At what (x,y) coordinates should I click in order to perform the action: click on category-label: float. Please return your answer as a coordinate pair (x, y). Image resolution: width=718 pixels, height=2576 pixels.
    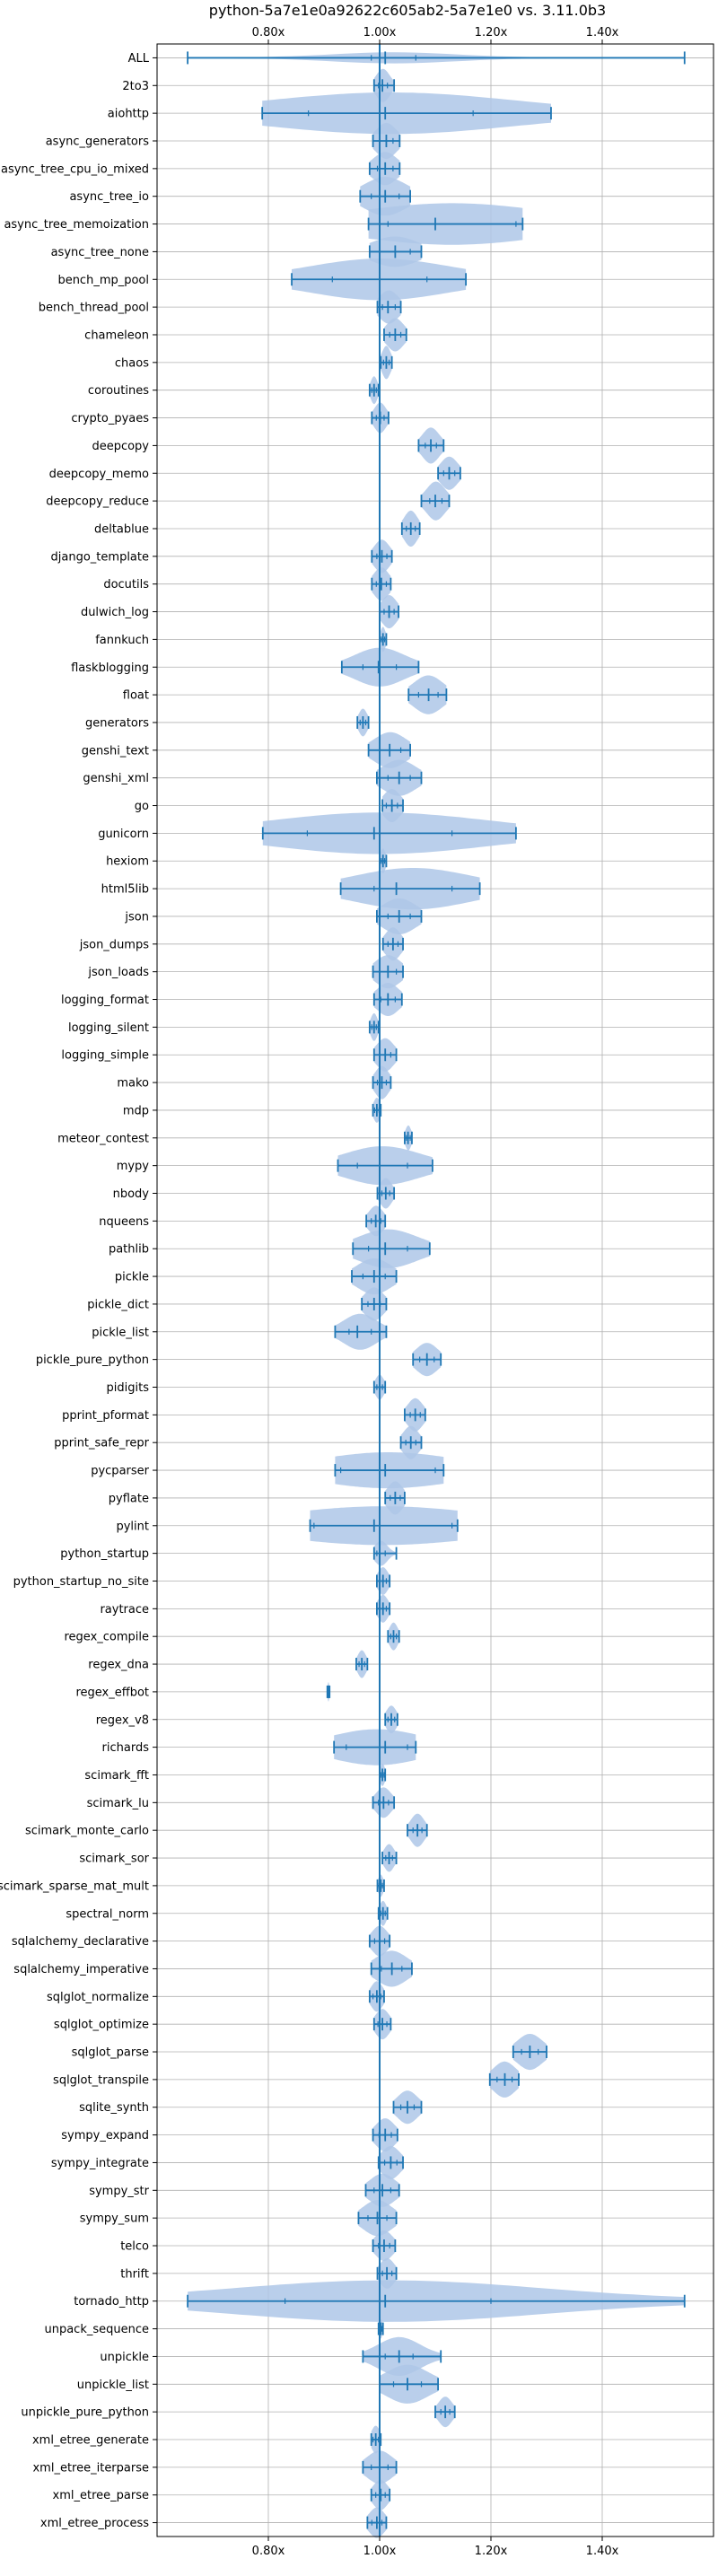
    Looking at the image, I should click on (136, 696).